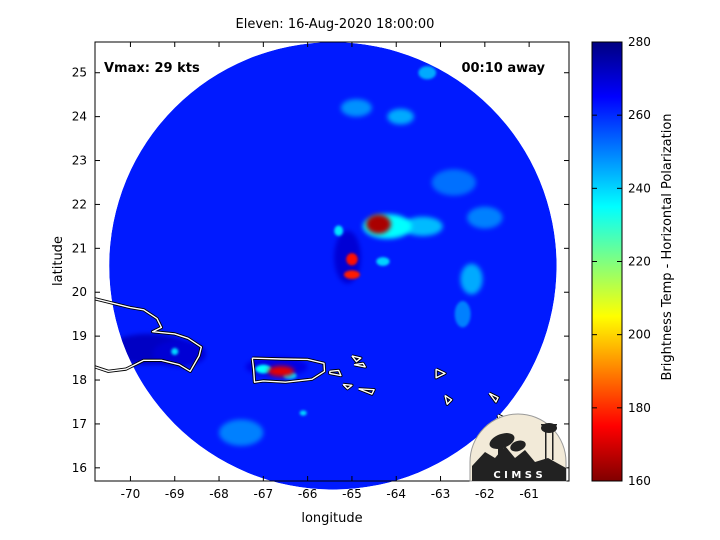 This screenshot has height=540, width=720. I want to click on x-tick-label: -64, so click(396, 494).